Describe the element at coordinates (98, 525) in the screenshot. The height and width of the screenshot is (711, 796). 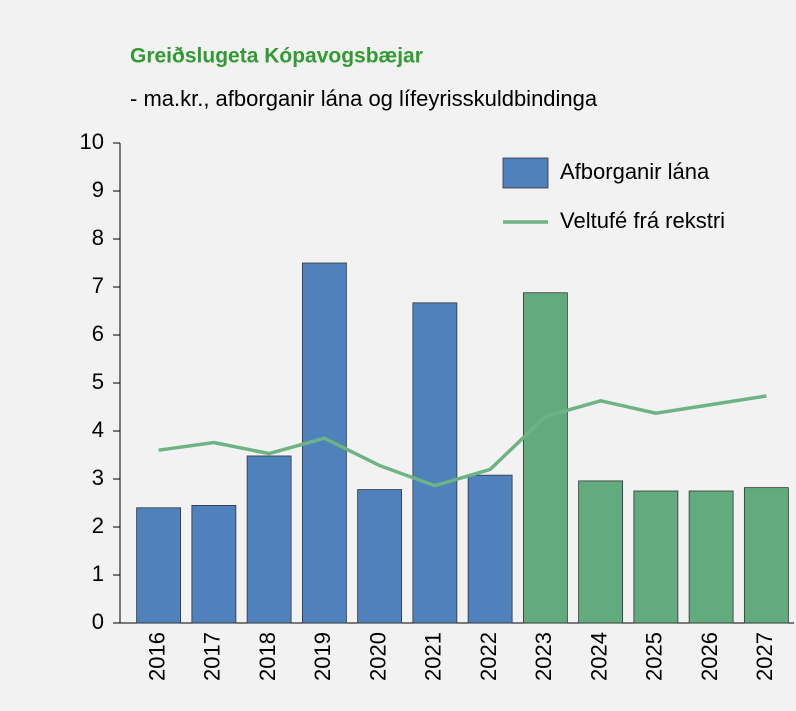
I see `y-tick-label: 2` at that location.